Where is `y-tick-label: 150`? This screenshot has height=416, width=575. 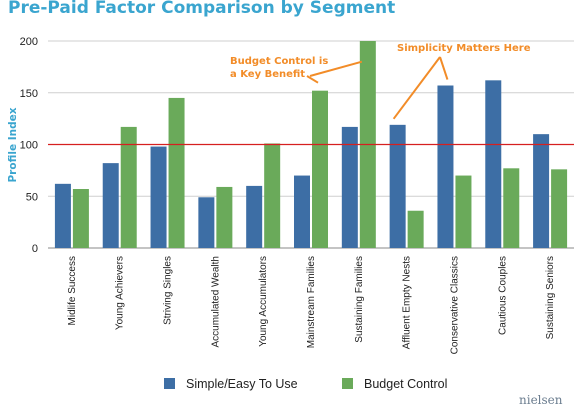
y-tick-label: 150 is located at coordinates (29, 94).